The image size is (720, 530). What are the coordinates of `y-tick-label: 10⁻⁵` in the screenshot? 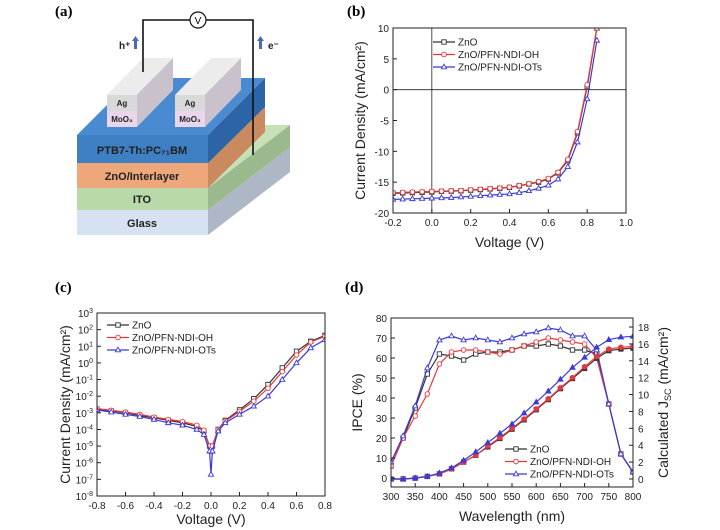 It's located at (84, 447).